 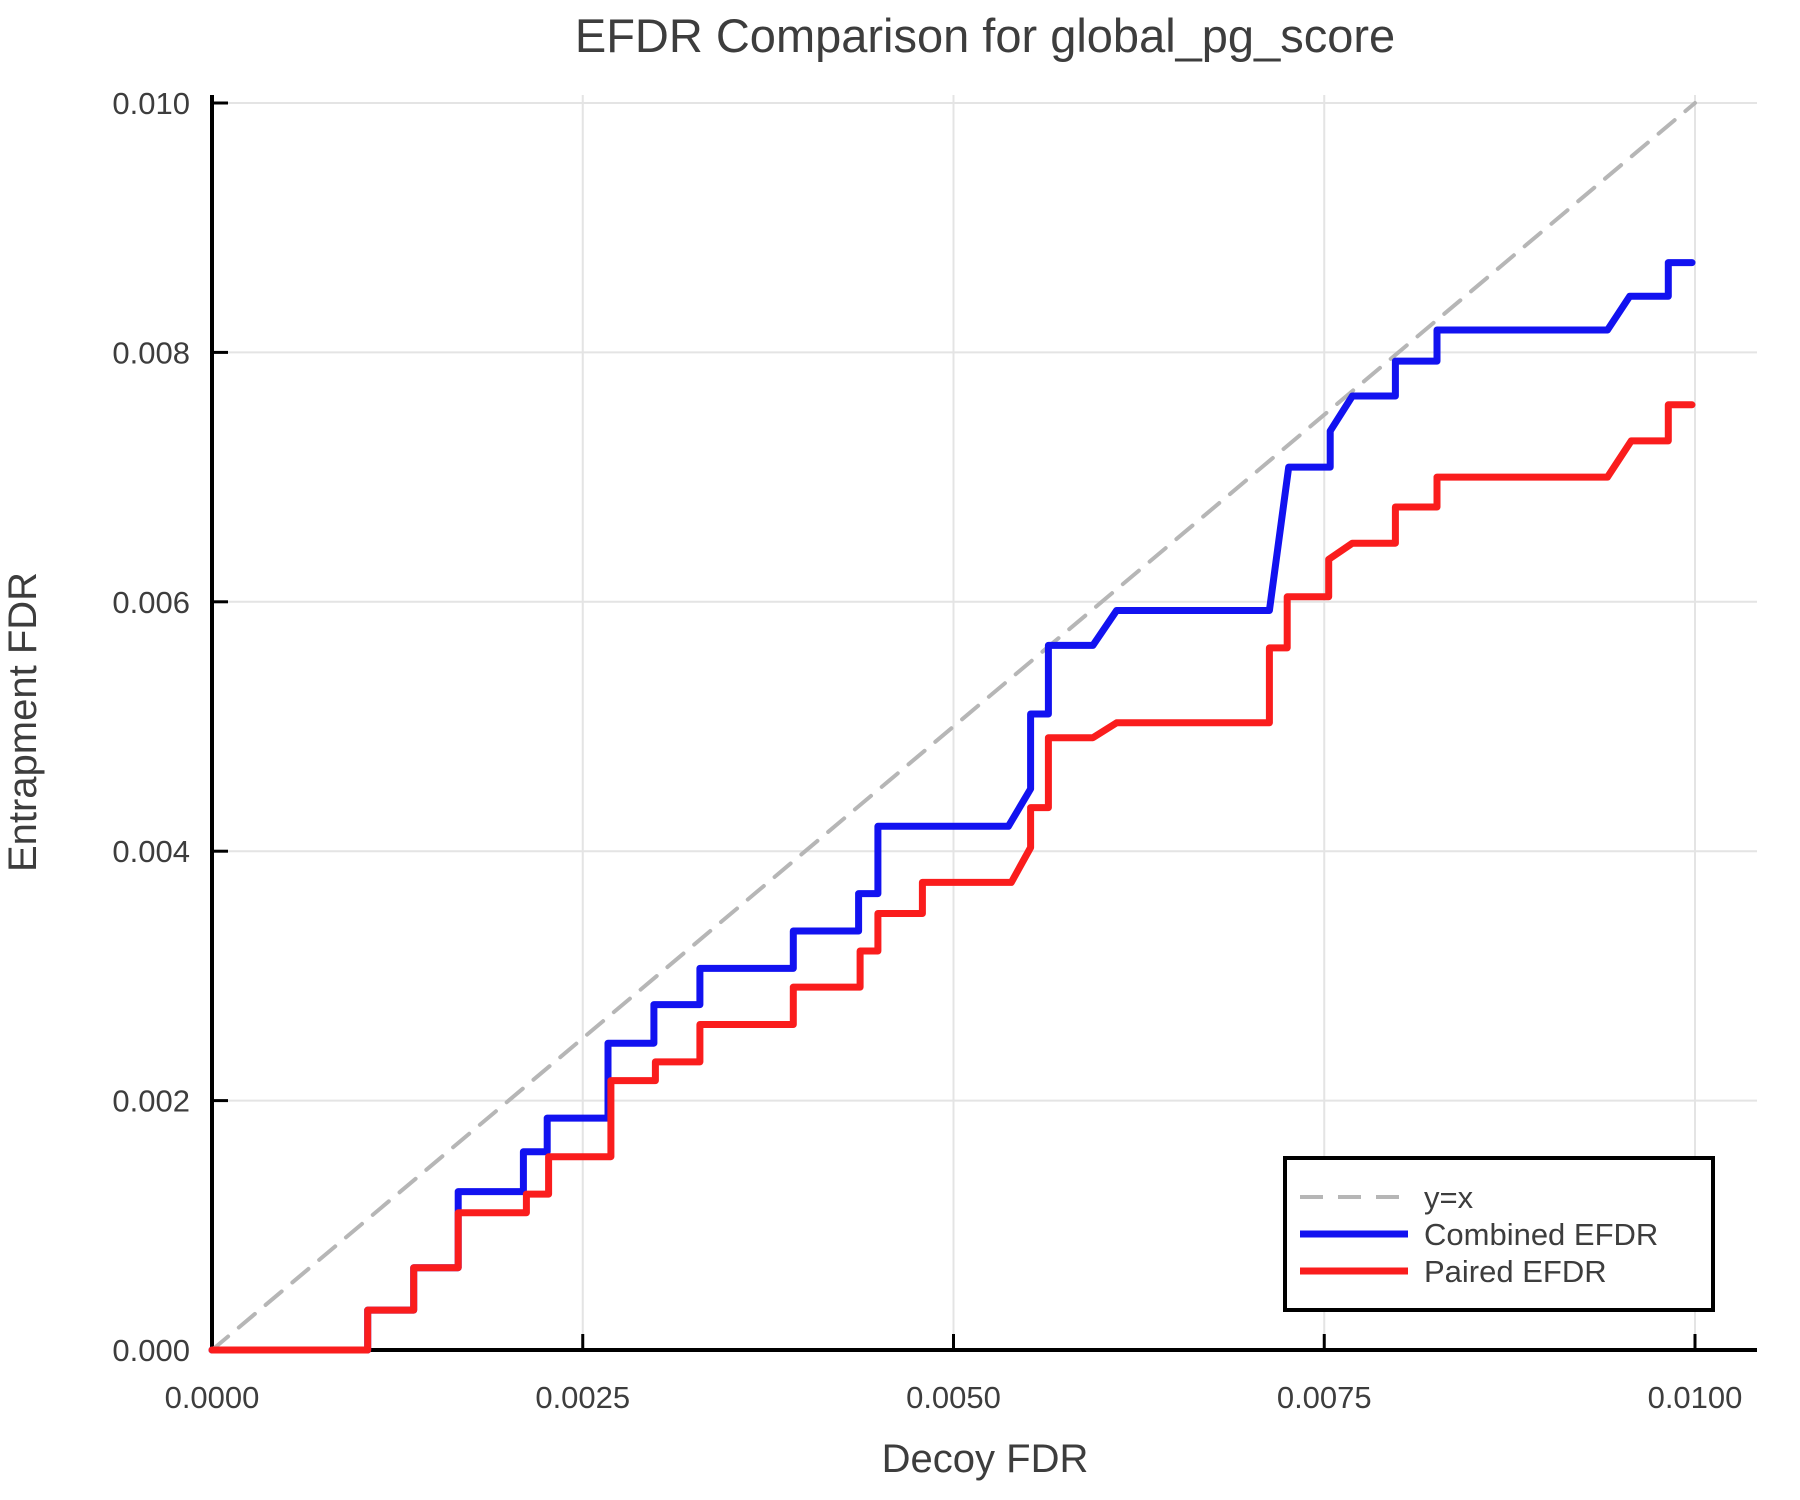 What do you see at coordinates (151, 103) in the screenshot?
I see `y-tick-label: 0.010` at bounding box center [151, 103].